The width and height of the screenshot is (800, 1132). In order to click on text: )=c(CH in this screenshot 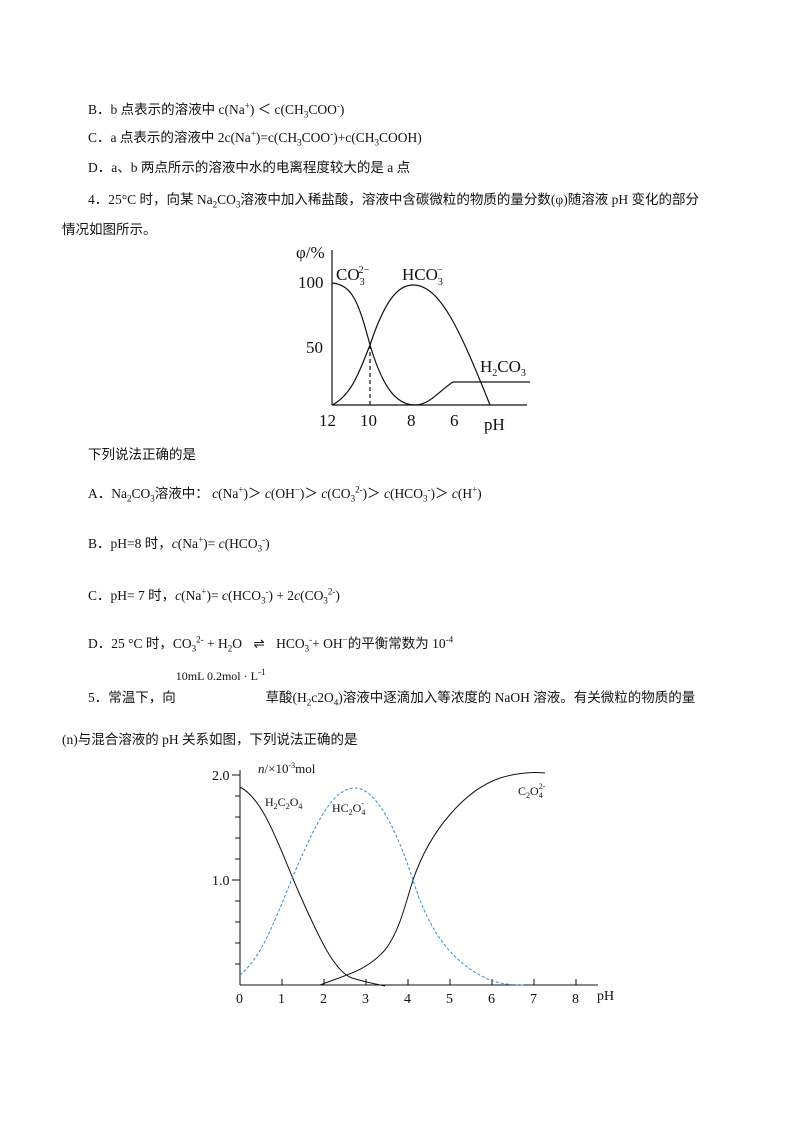, I will do `click(276, 137)`.